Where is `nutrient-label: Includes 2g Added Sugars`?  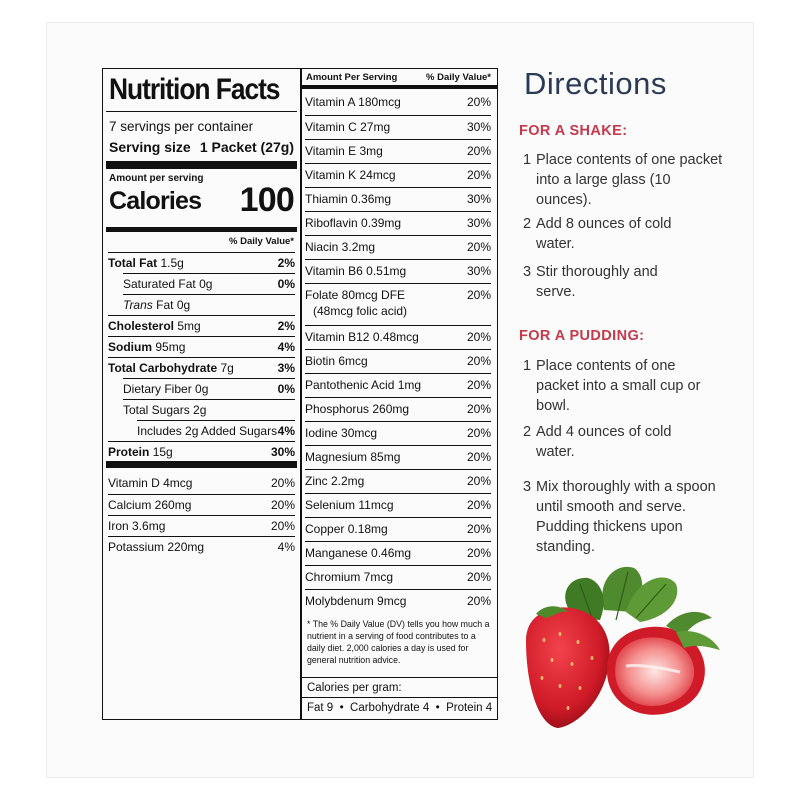
nutrient-label: Includes 2g Added Sugars is located at coordinates (207, 431).